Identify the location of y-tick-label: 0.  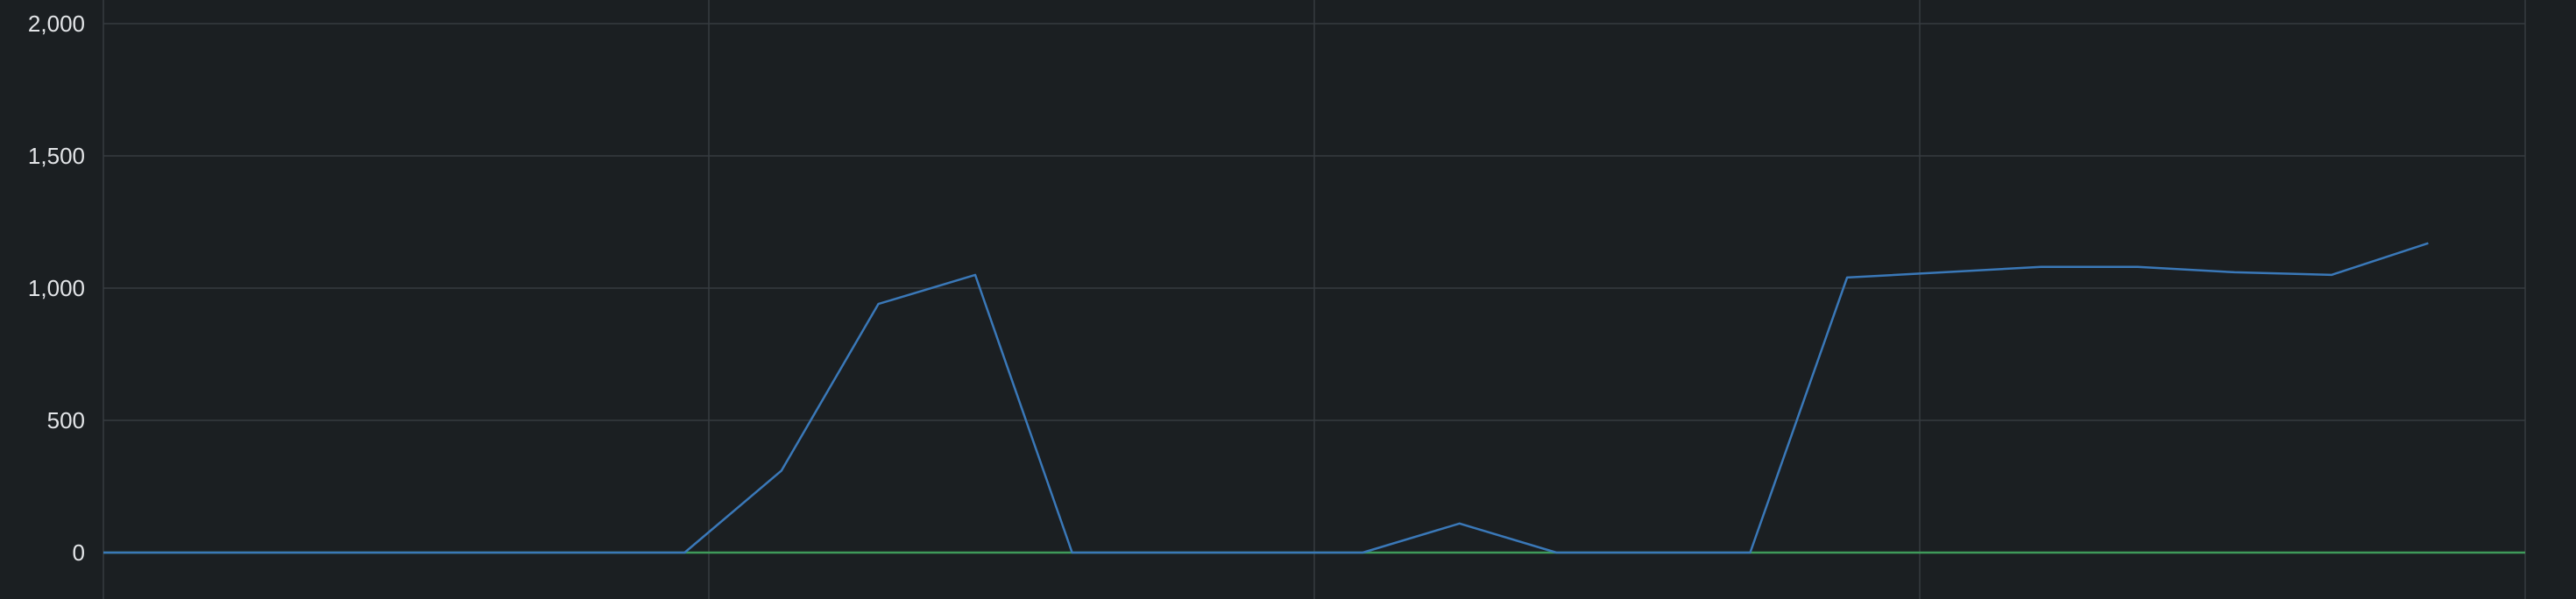
(79, 552).